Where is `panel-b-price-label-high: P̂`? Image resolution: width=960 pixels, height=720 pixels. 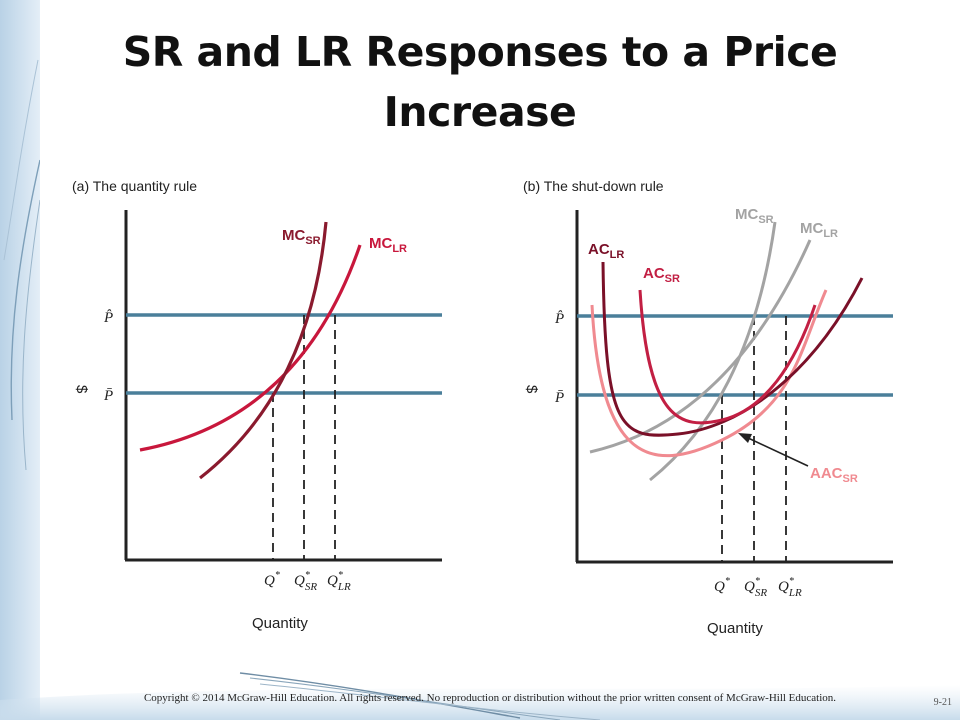 panel-b-price-label-high: P̂ is located at coordinates (559, 319).